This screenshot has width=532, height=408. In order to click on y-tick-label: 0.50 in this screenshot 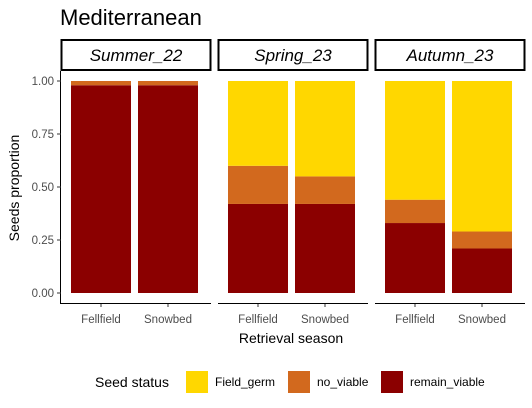, I will do `click(43, 188)`.